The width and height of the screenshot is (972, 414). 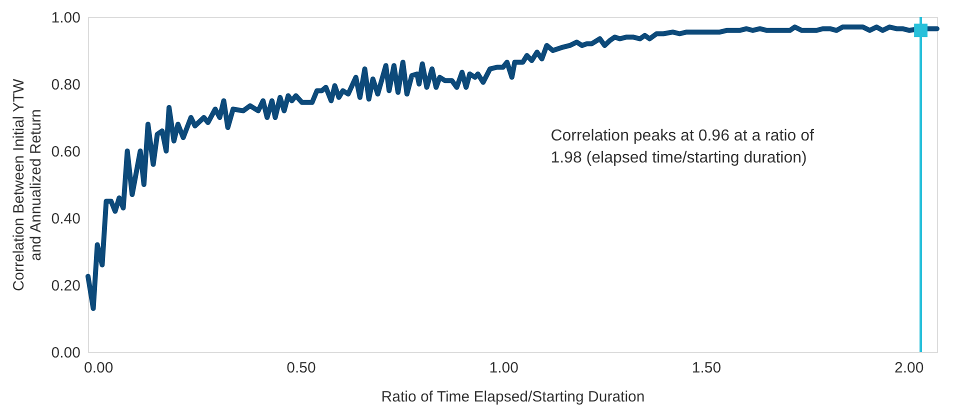 I want to click on y-tick-label: 0.80, so click(x=65, y=85).